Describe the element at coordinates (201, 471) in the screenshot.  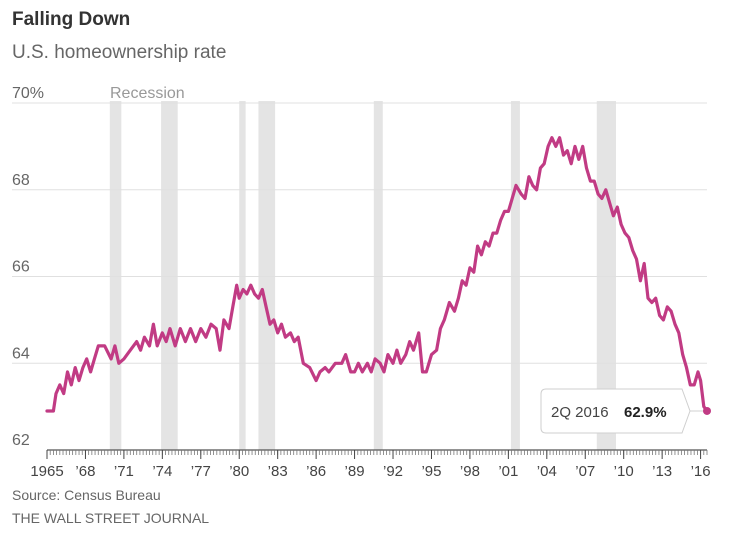
I see `x-tick-label: ’77` at that location.